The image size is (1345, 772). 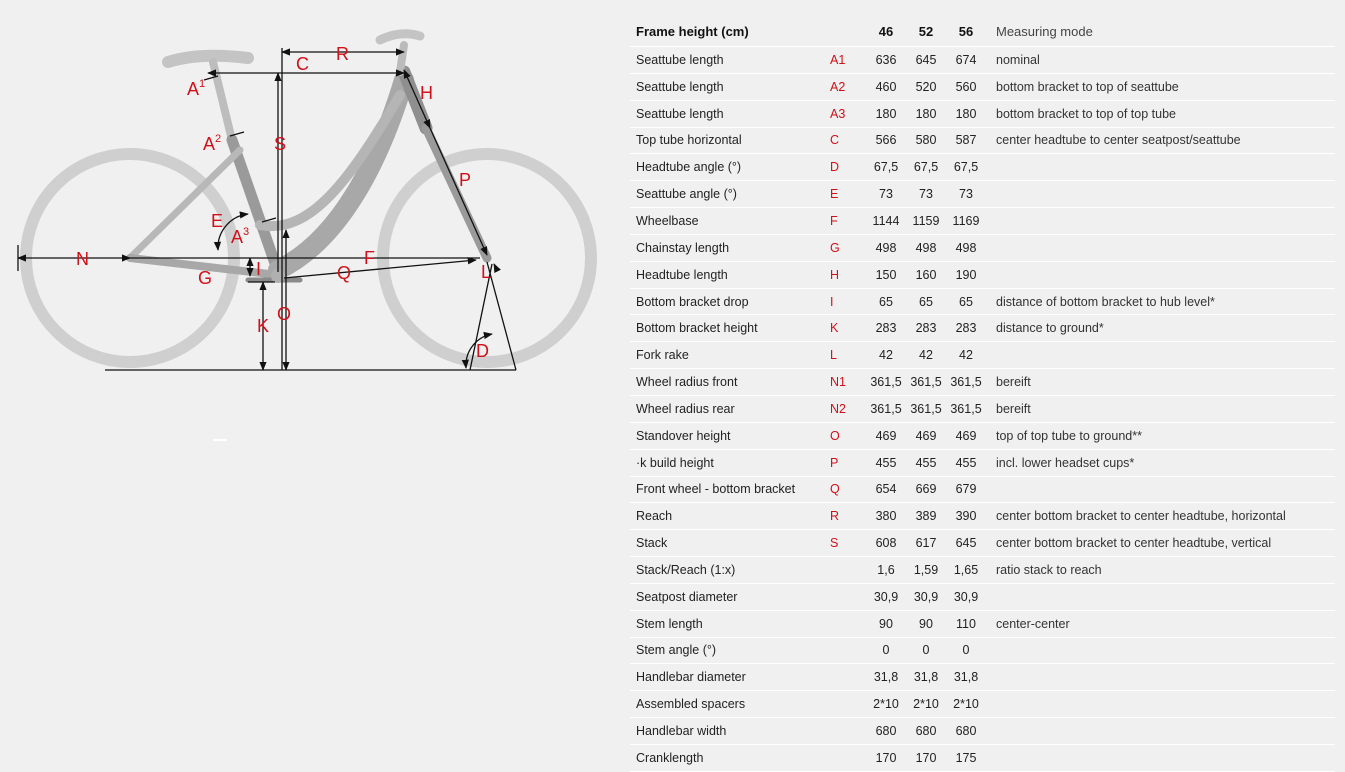 What do you see at coordinates (1160, 328) in the screenshot?
I see `row-description: distance to ground*` at bounding box center [1160, 328].